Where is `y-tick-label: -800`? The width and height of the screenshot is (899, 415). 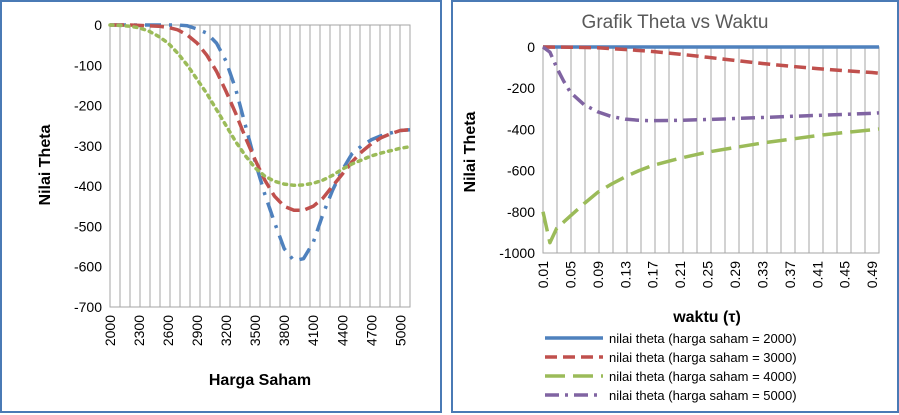 y-tick-label: -800 is located at coordinates (521, 212).